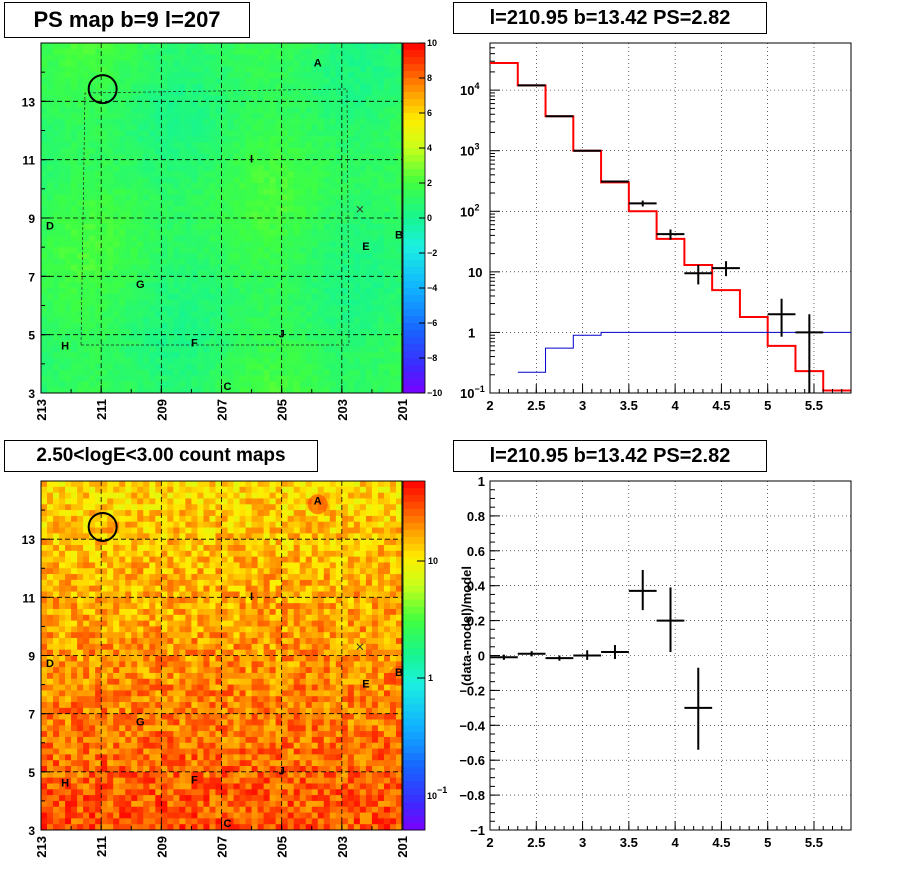  Describe the element at coordinates (429, 148) in the screenshot. I see `ps-colorbar-tick-label: 4` at that location.